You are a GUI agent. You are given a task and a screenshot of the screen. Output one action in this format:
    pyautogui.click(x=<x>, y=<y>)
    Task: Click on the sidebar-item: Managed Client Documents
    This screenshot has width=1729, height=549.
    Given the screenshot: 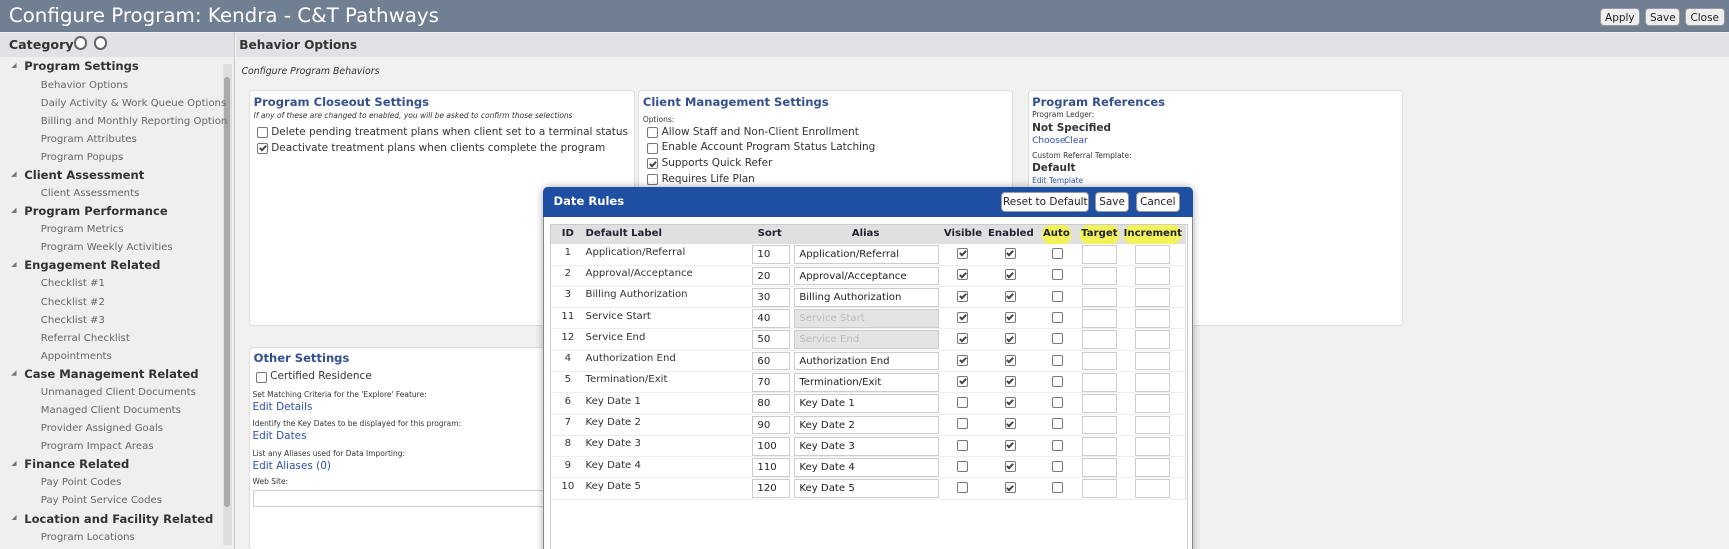 What is the action you would take?
    pyautogui.click(x=110, y=411)
    